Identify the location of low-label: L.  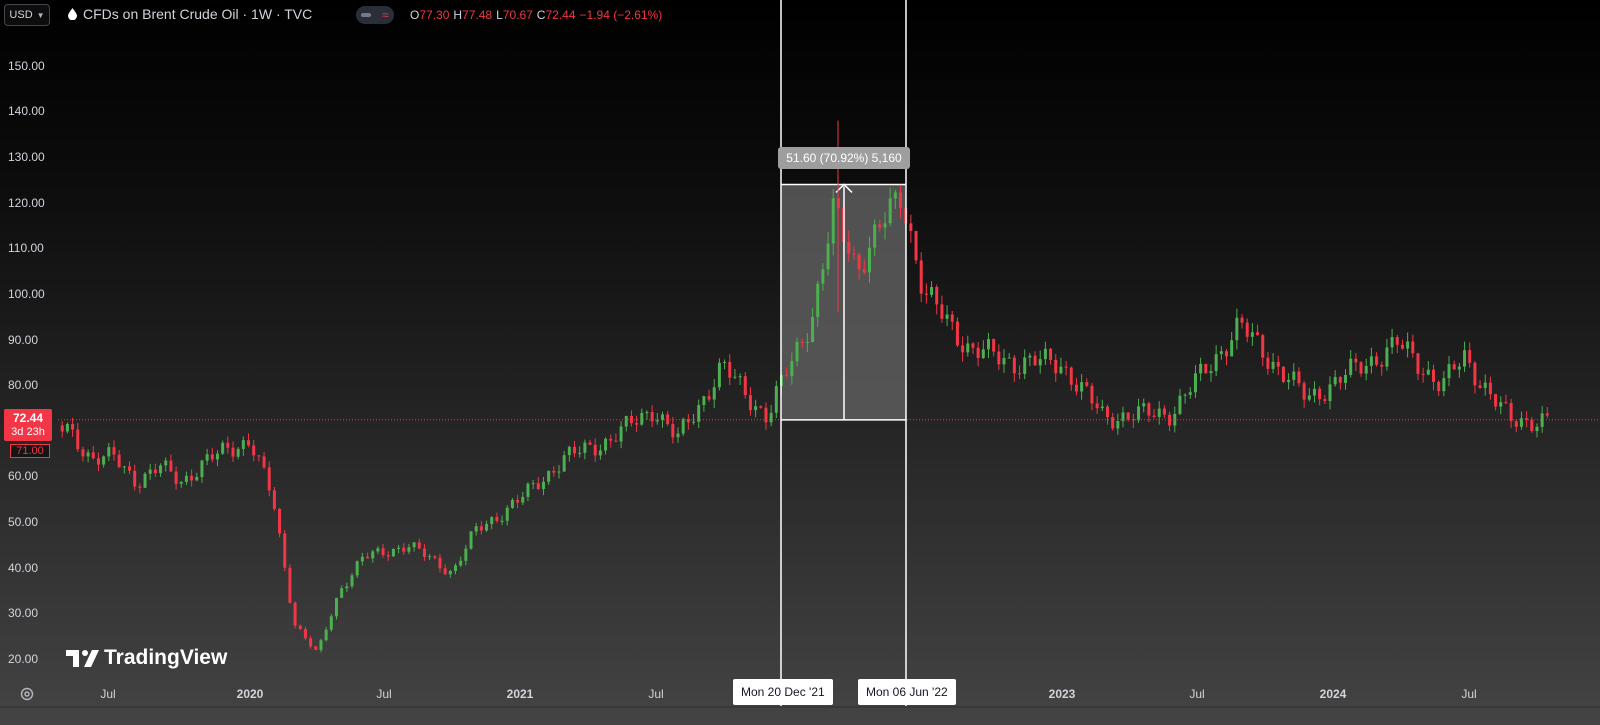
(499, 15).